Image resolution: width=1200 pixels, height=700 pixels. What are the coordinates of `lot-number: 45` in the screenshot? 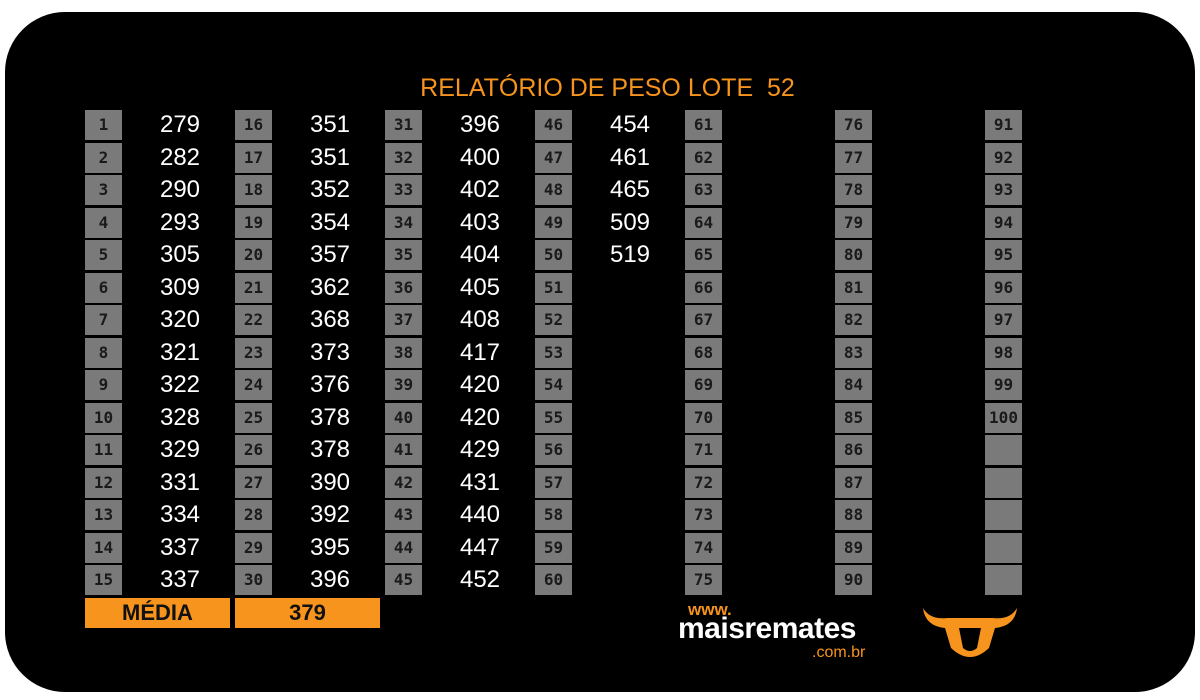 It's located at (403, 580).